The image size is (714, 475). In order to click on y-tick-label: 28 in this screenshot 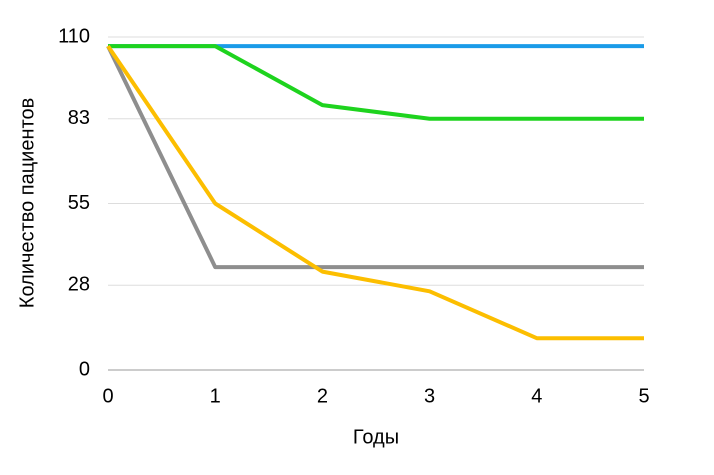, I will do `click(79, 285)`.